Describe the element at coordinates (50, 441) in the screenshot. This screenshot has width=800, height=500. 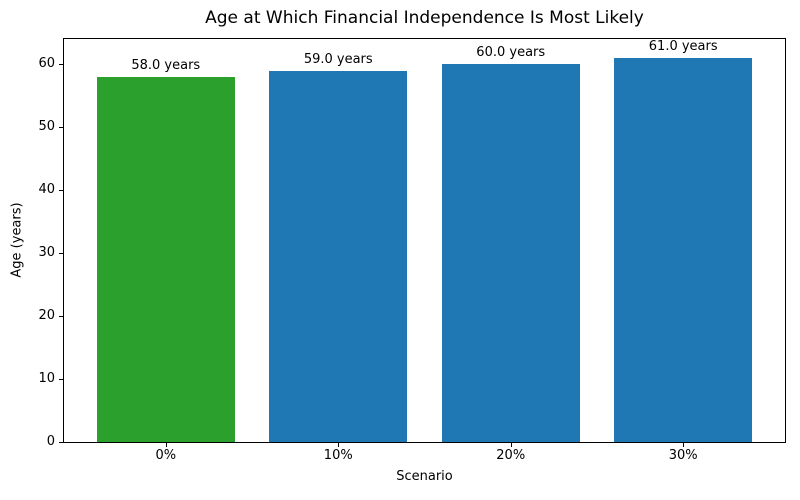
I see `y-tick-label: 0` at that location.